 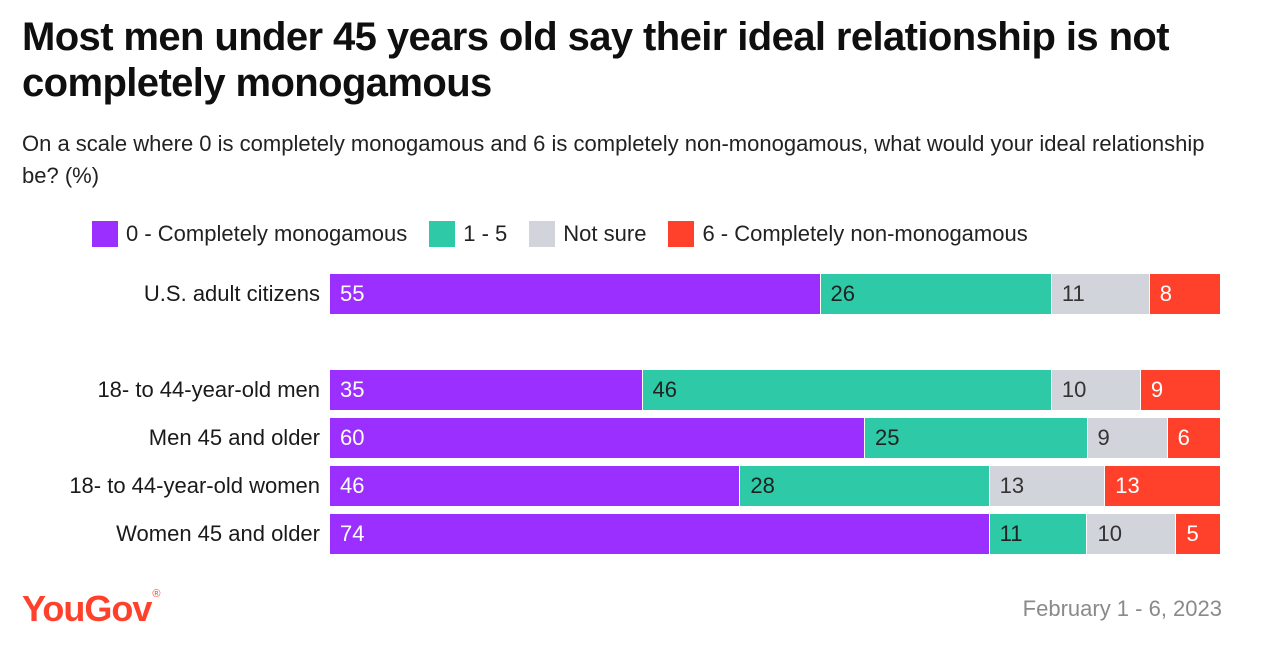 I want to click on data-label: 25, so click(x=887, y=437).